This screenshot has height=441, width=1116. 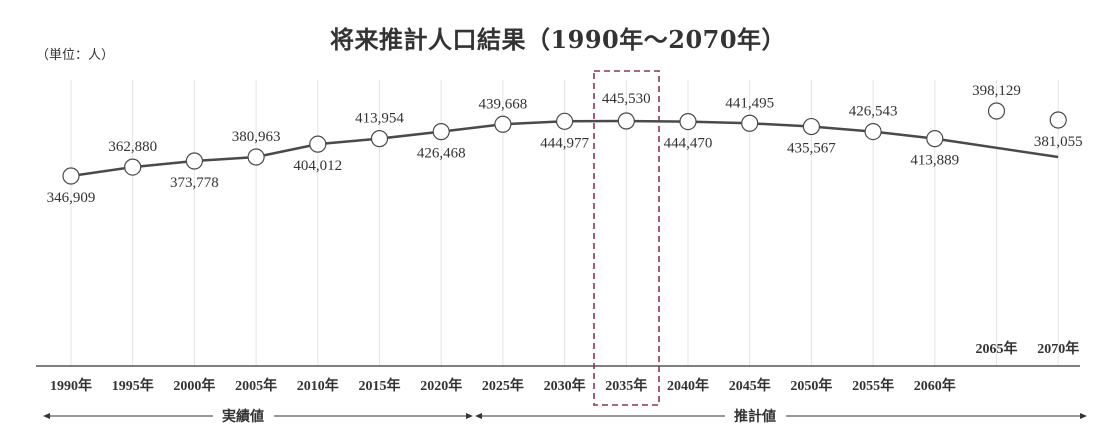 What do you see at coordinates (1058, 348) in the screenshot?
I see `x-tick-label: 2070年` at bounding box center [1058, 348].